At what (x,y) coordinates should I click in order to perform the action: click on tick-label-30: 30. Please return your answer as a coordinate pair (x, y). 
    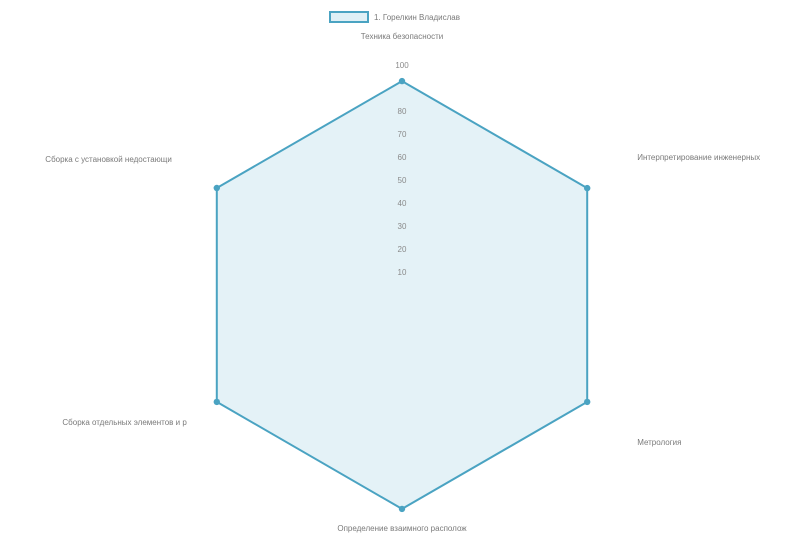
    Looking at the image, I should click on (402, 226).